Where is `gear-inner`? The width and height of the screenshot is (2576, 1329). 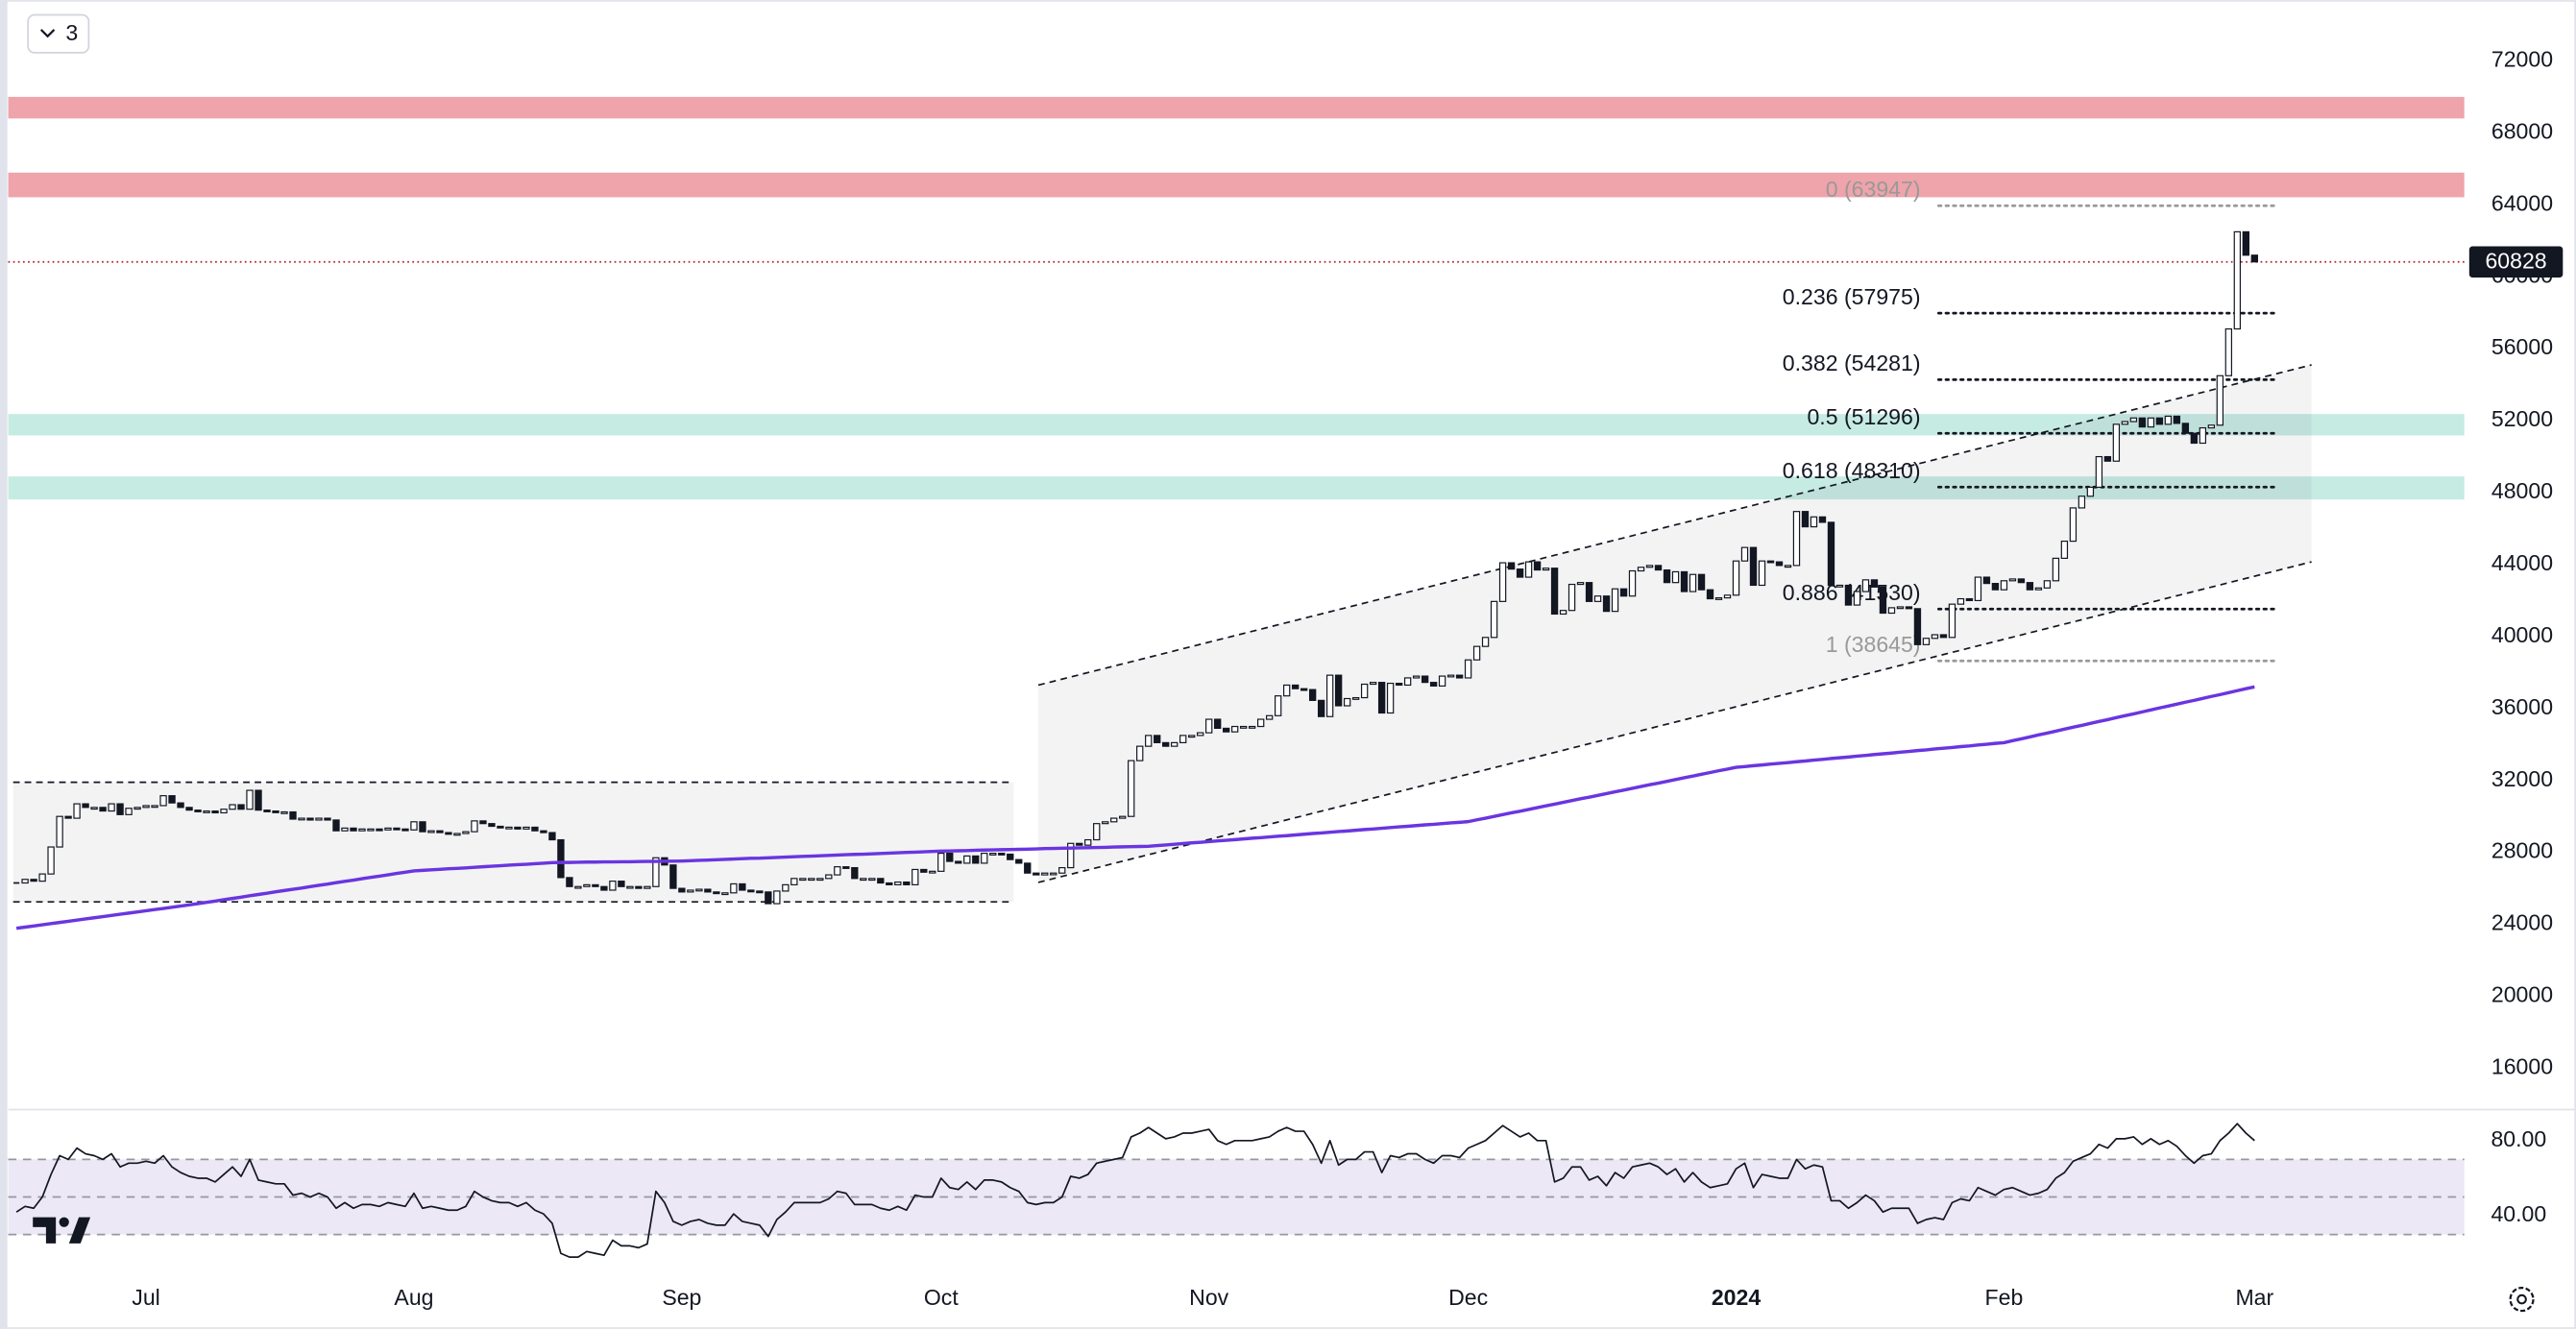 gear-inner is located at coordinates (2521, 1299).